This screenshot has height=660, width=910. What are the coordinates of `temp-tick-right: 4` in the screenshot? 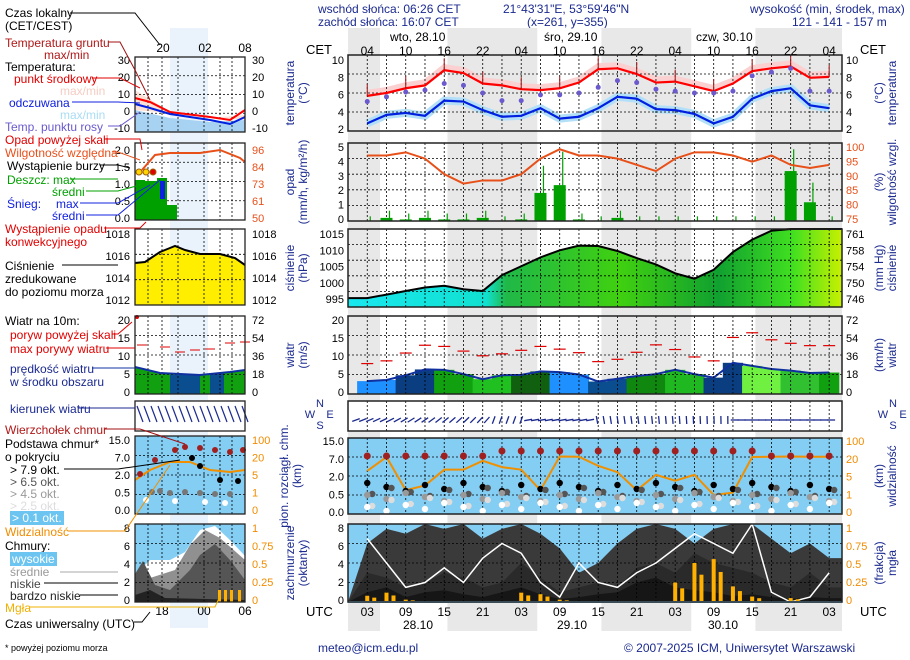 It's located at (849, 113).